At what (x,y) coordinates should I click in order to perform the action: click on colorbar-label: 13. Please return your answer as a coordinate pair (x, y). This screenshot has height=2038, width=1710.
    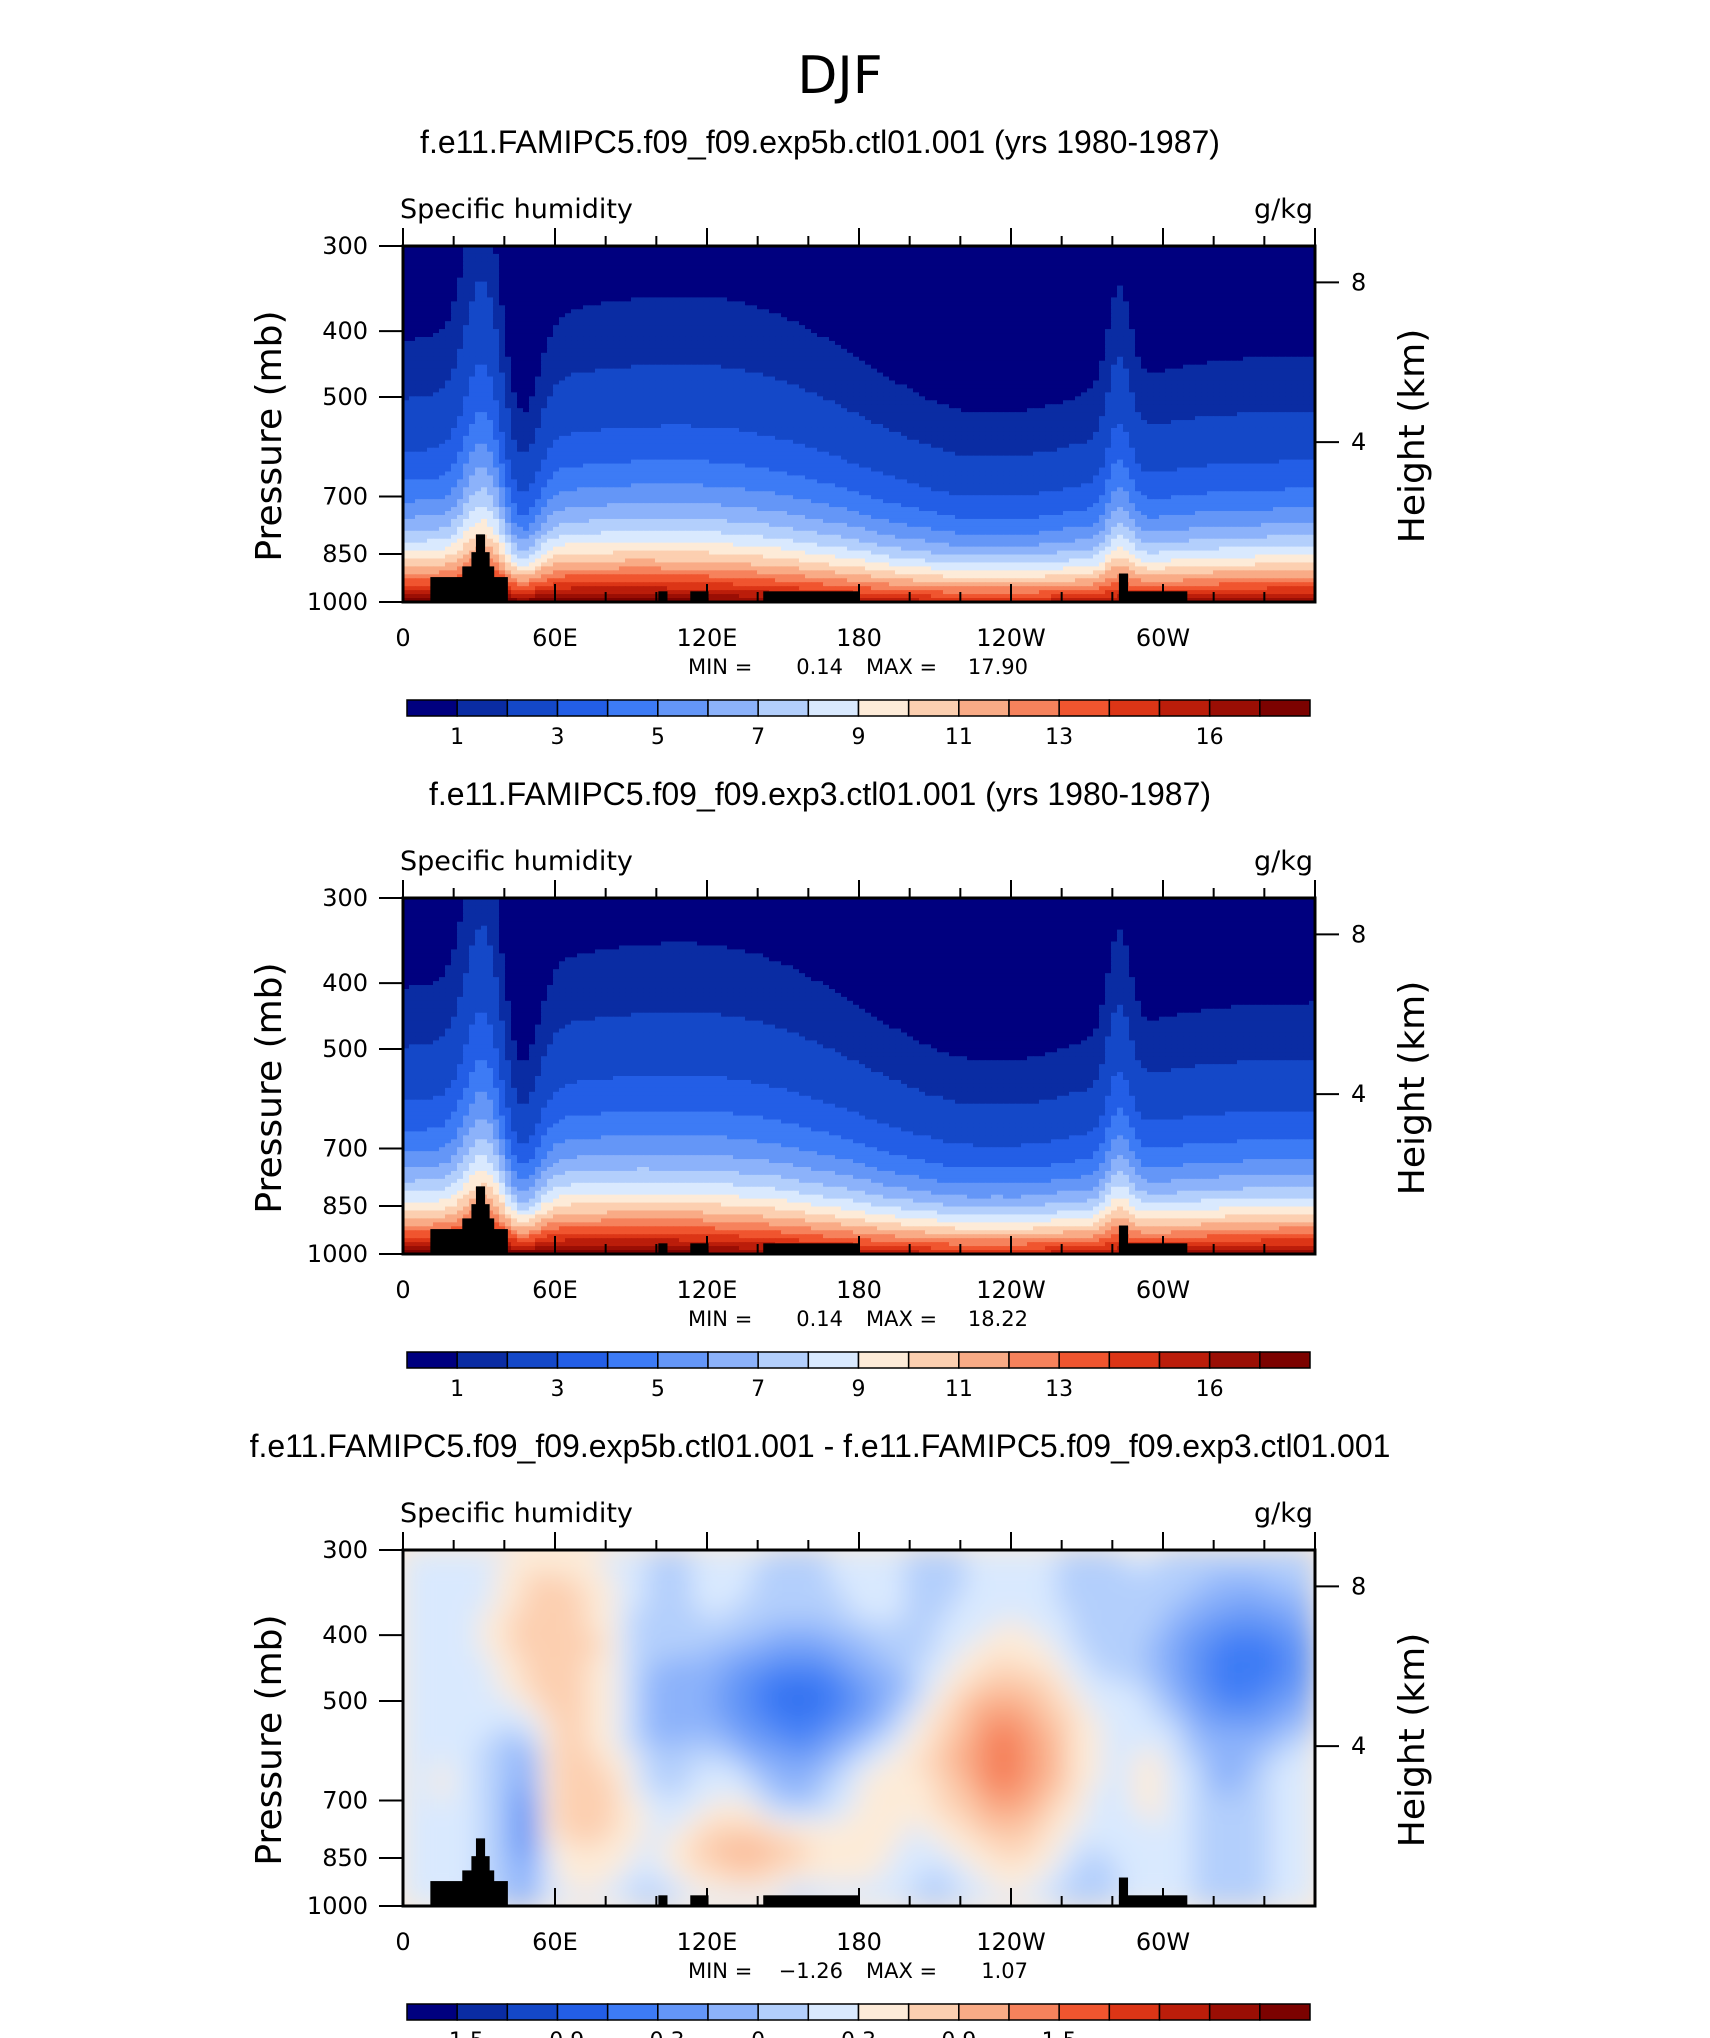
    Looking at the image, I should click on (1059, 1389).